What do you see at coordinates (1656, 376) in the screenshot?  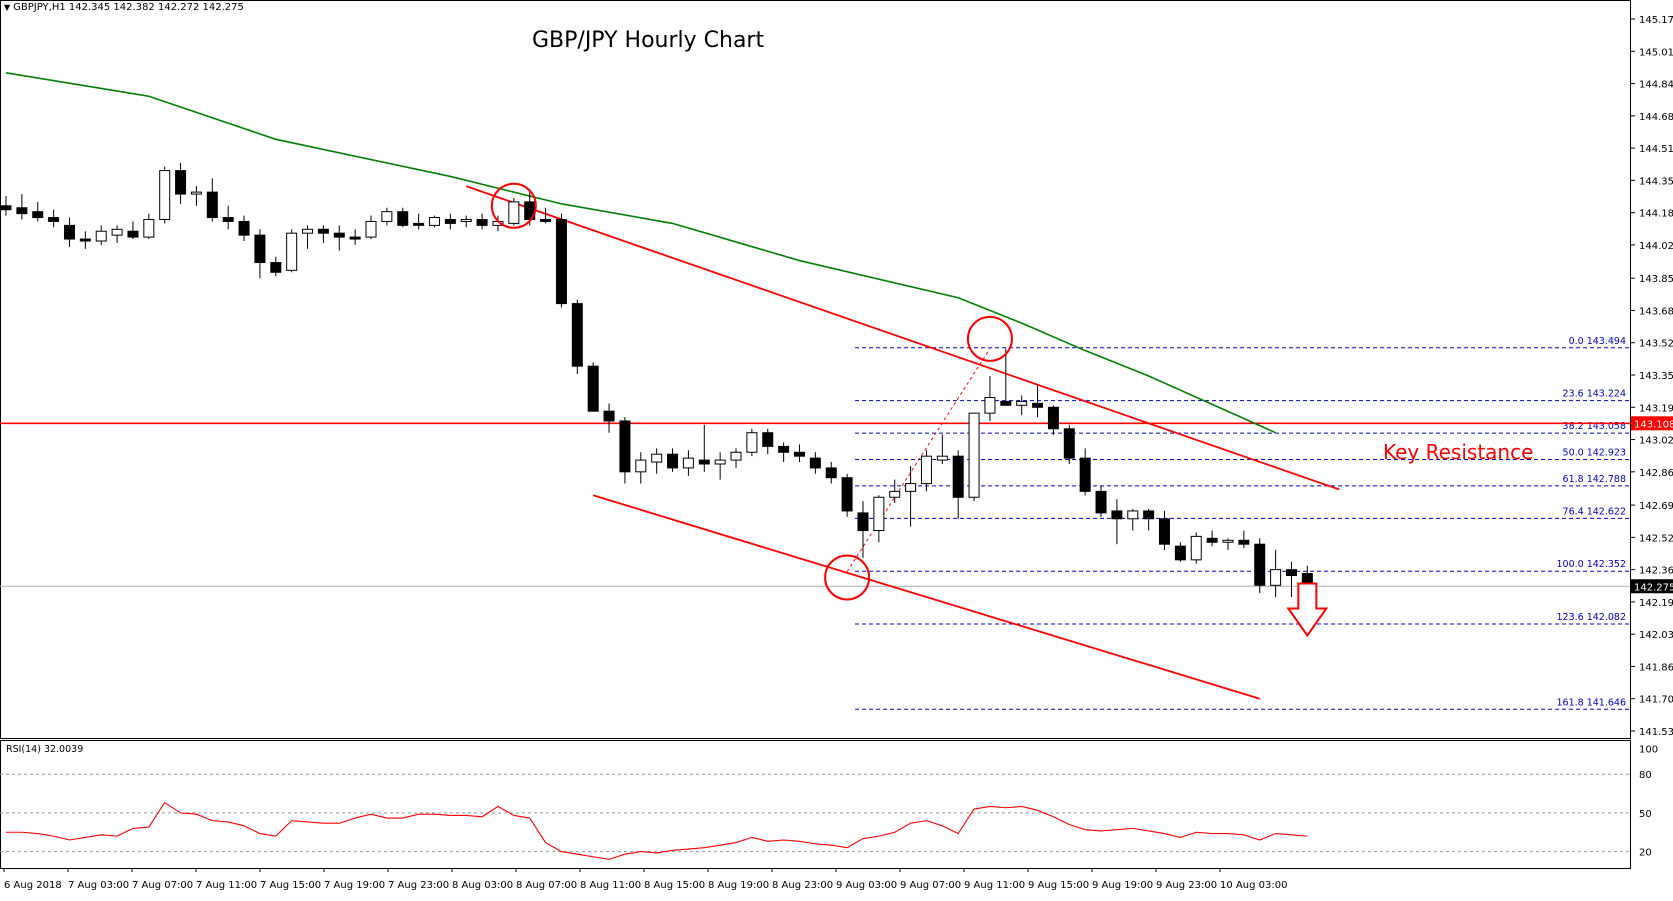 I see `price-tick-label: 143.355` at bounding box center [1656, 376].